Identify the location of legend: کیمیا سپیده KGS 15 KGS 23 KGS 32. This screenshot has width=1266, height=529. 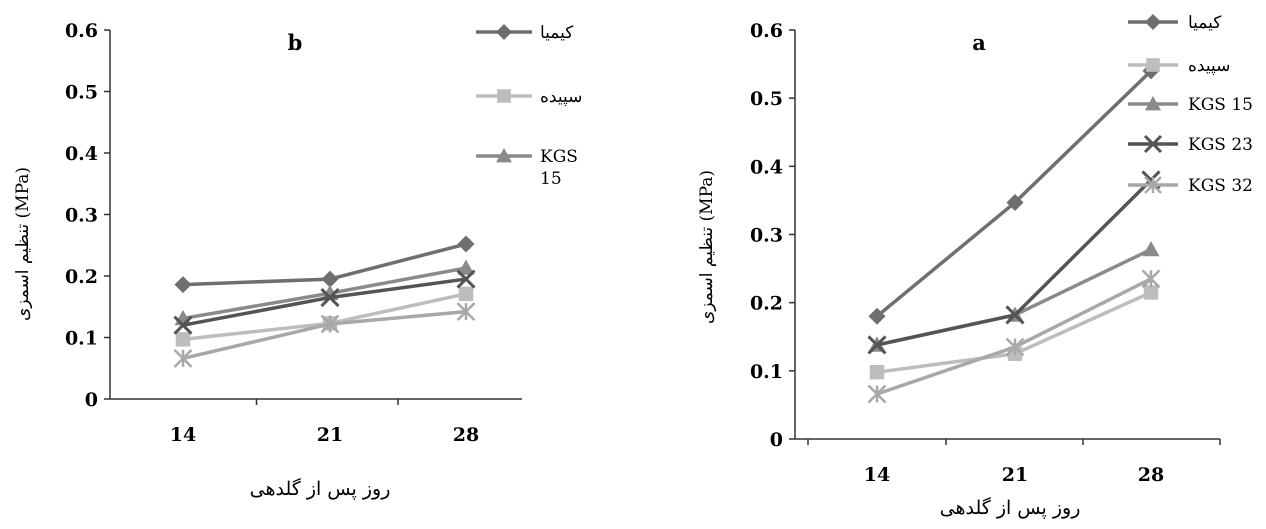
(1190, 104).